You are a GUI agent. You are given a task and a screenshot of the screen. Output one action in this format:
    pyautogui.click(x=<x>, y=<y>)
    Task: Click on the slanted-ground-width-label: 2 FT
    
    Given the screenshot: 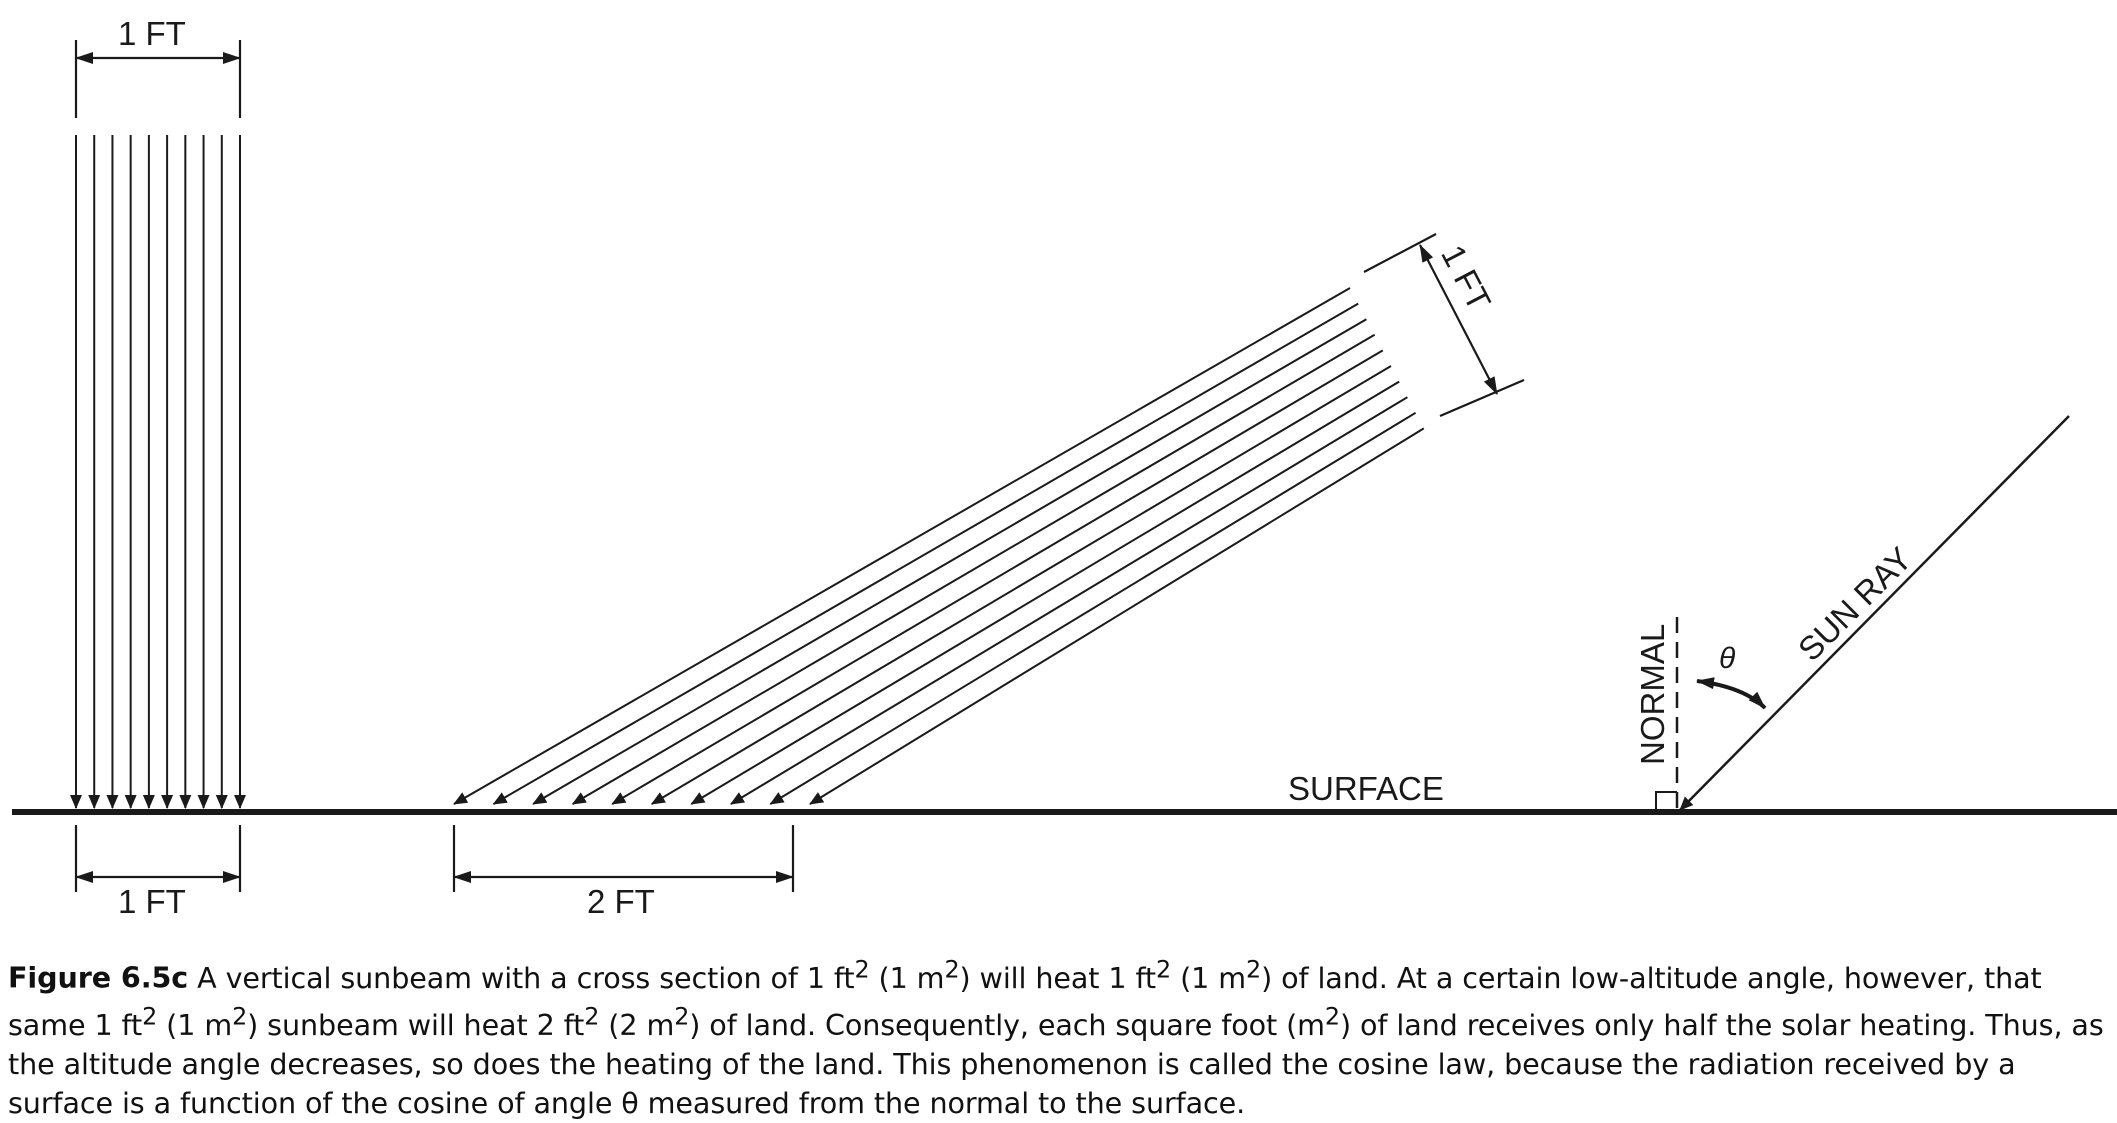 What is the action you would take?
    pyautogui.click(x=621, y=901)
    